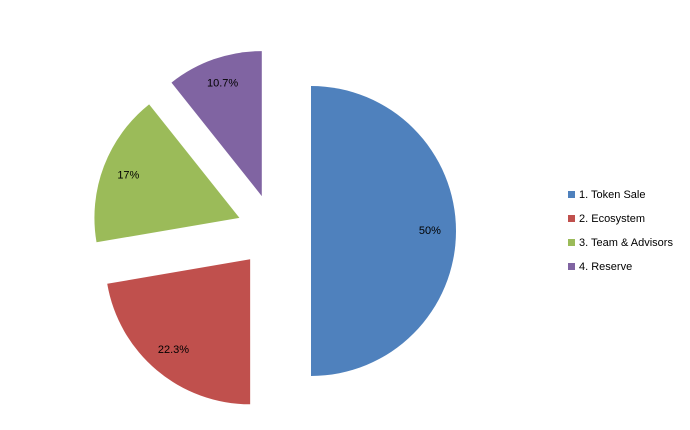 The height and width of the screenshot is (430, 690). What do you see at coordinates (222, 84) in the screenshot?
I see `data-label: 10.7%` at bounding box center [222, 84].